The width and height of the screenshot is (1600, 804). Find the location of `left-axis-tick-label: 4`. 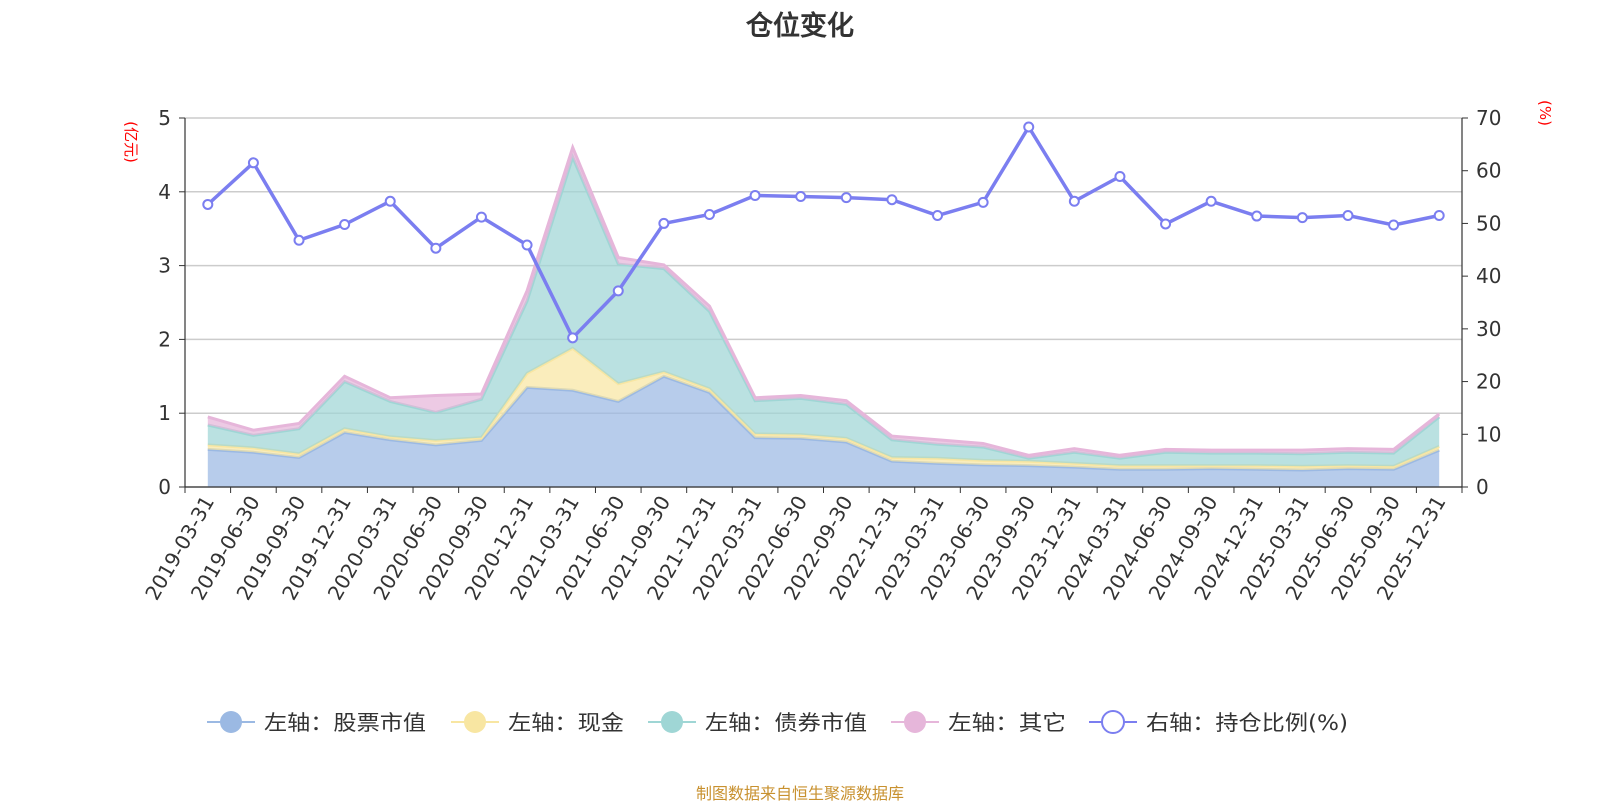

left-axis-tick-label: 4 is located at coordinates (164, 192).